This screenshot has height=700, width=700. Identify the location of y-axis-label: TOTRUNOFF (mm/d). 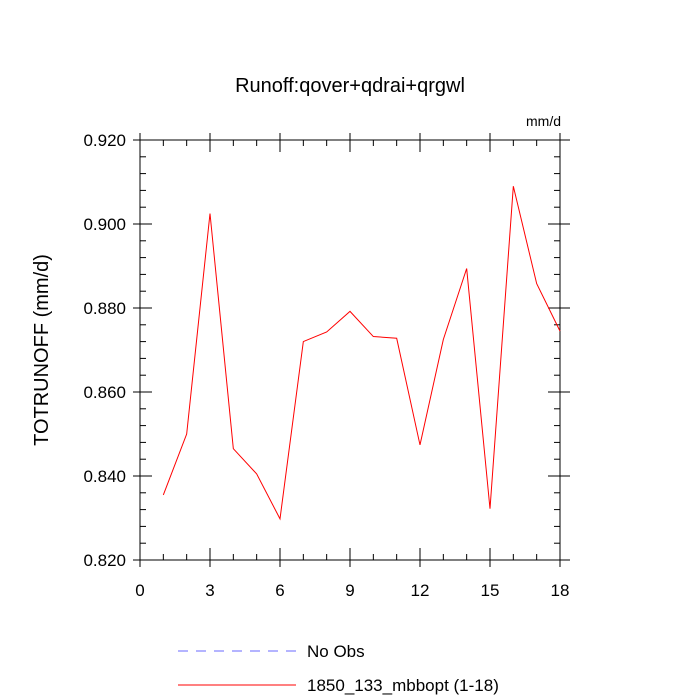
(42, 350).